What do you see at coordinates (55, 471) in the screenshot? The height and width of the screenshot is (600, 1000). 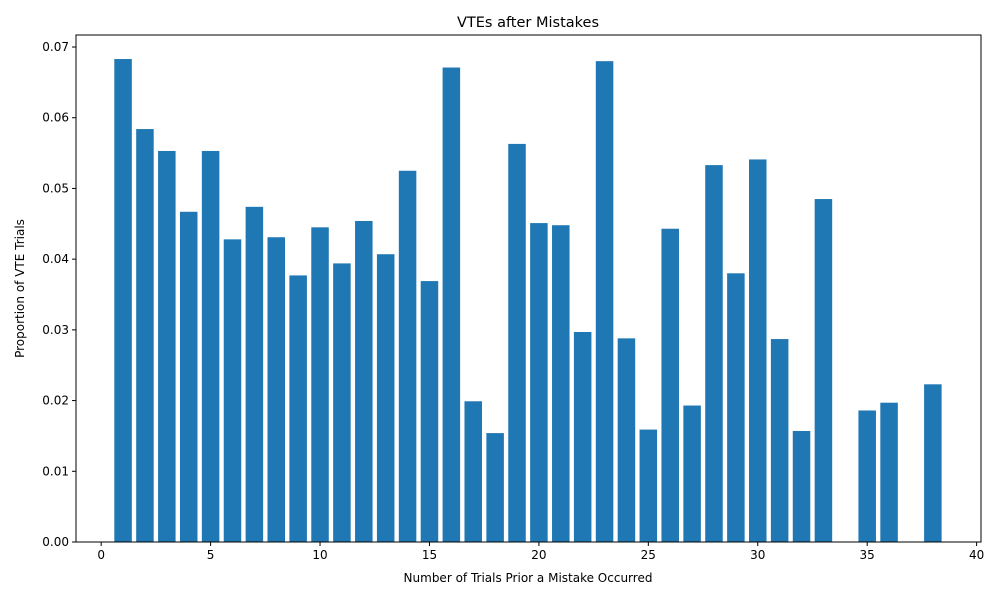 I see `y-tick-label: 0.01` at bounding box center [55, 471].